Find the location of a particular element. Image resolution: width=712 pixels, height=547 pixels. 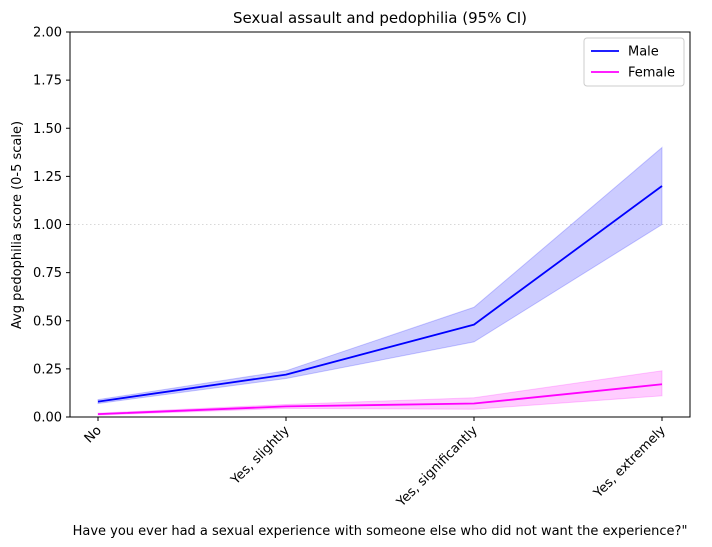

legend-label-1: Female is located at coordinates (651, 73).